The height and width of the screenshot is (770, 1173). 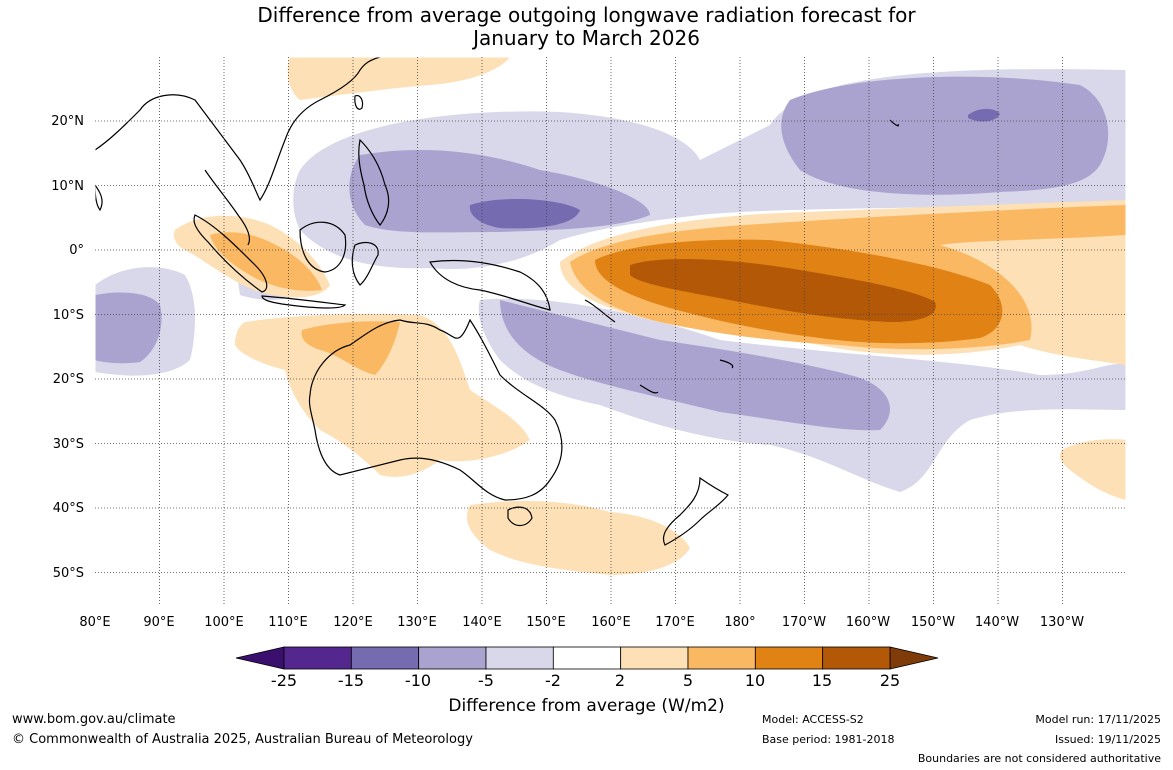 What do you see at coordinates (94, 622) in the screenshot?
I see `lon-label: 80°E` at bounding box center [94, 622].